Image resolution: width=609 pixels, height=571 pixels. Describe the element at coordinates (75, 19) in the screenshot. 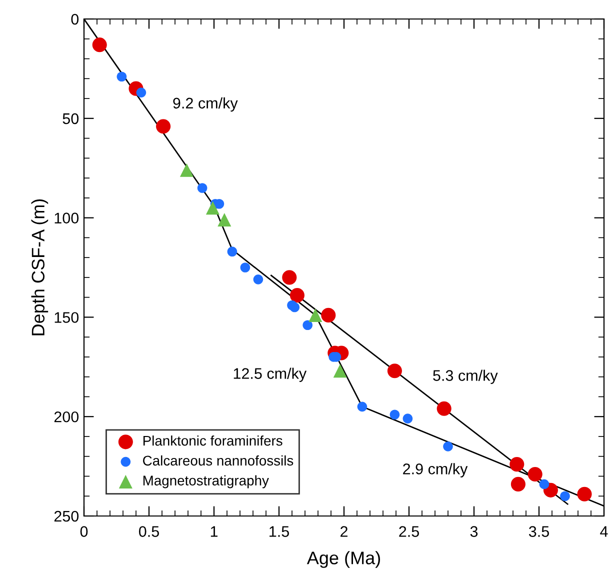

I see `y-tick-label: 0` at that location.